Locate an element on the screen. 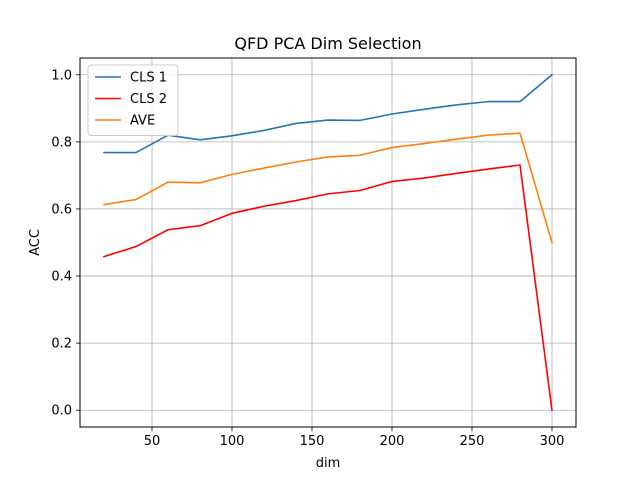  y-tick-label: 0.2 is located at coordinates (61, 344).